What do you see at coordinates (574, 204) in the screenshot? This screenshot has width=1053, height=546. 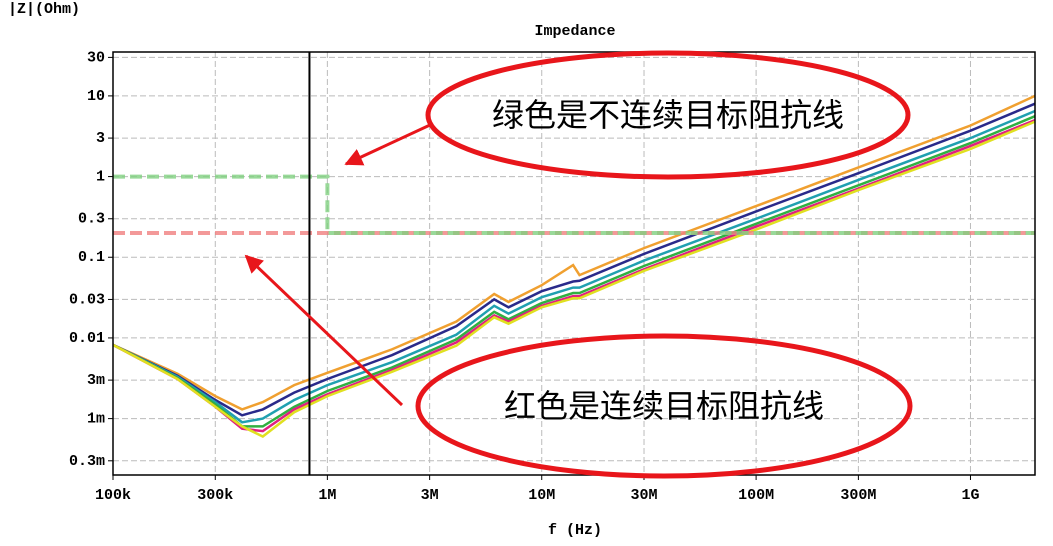 I see `target-line` at bounding box center [574, 204].